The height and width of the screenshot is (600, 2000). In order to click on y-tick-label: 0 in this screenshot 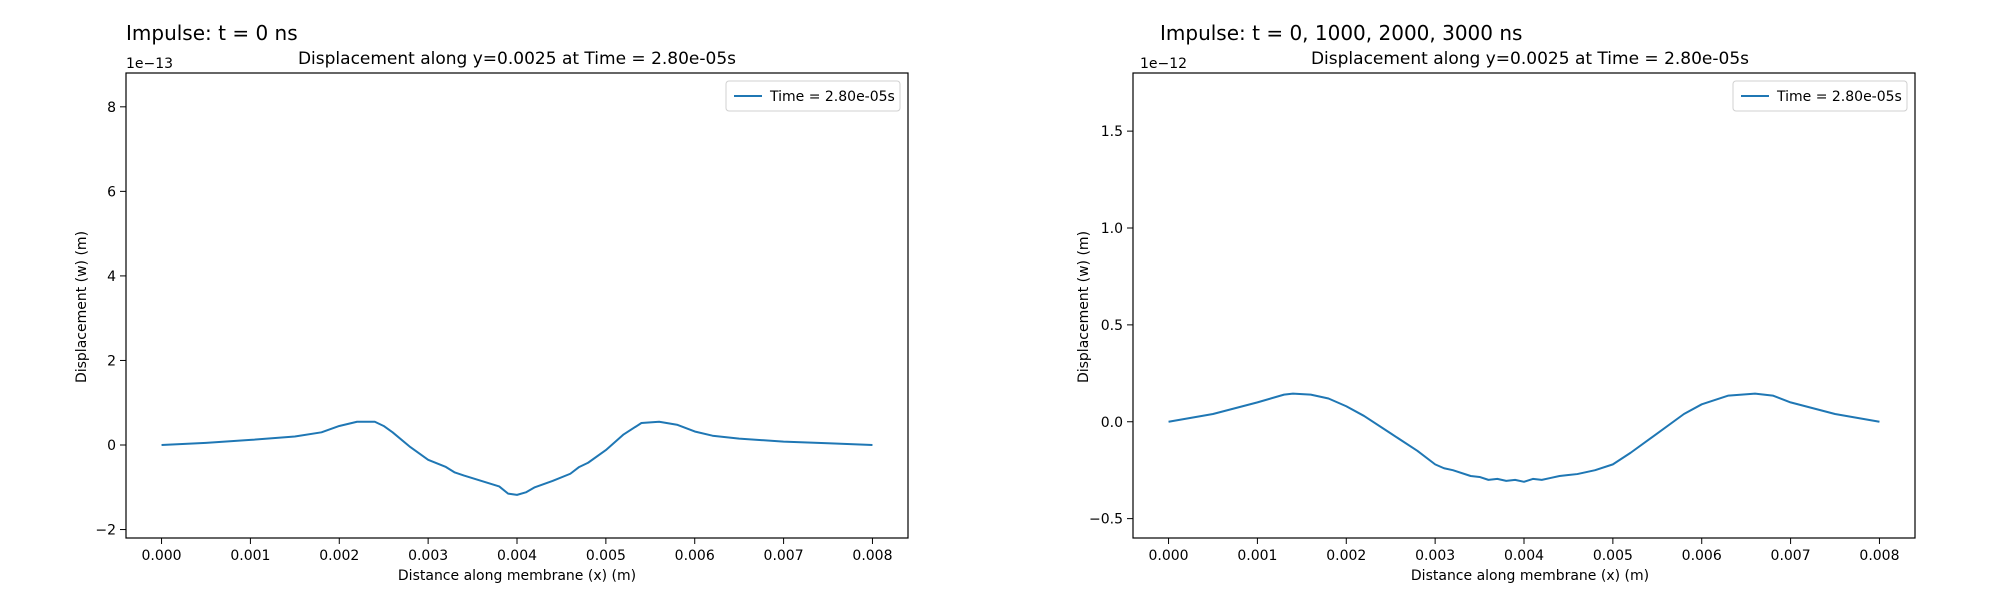, I will do `click(111, 446)`.